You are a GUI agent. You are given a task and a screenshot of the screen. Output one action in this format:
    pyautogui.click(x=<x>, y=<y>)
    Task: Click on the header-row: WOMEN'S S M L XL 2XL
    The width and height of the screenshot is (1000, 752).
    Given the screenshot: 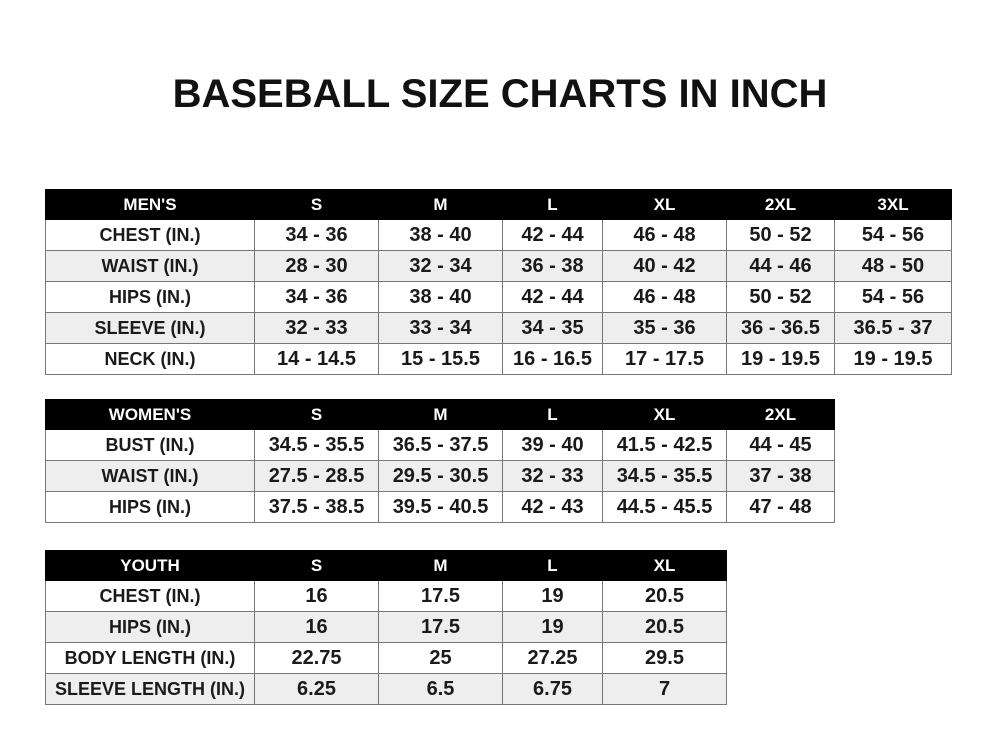 What is the action you would take?
    pyautogui.click(x=440, y=414)
    